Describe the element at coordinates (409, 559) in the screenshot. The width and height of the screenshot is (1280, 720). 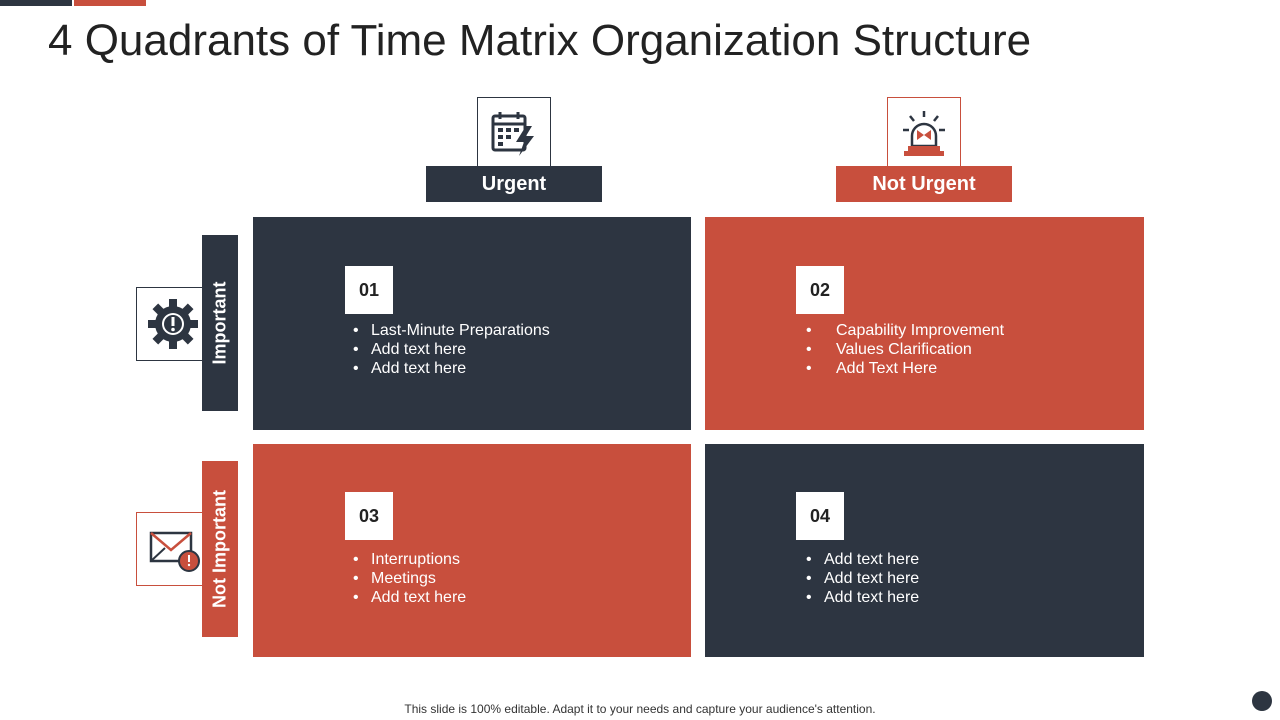
I see `list-item: Interruptions` at that location.